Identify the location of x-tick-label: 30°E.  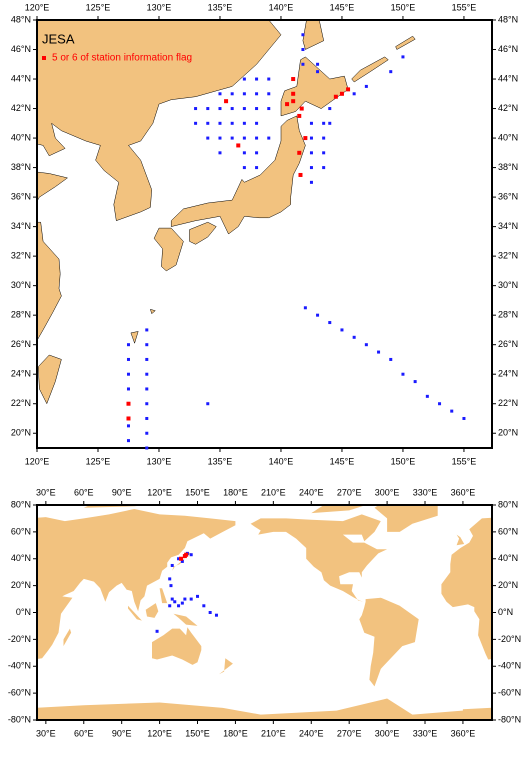
(46, 733).